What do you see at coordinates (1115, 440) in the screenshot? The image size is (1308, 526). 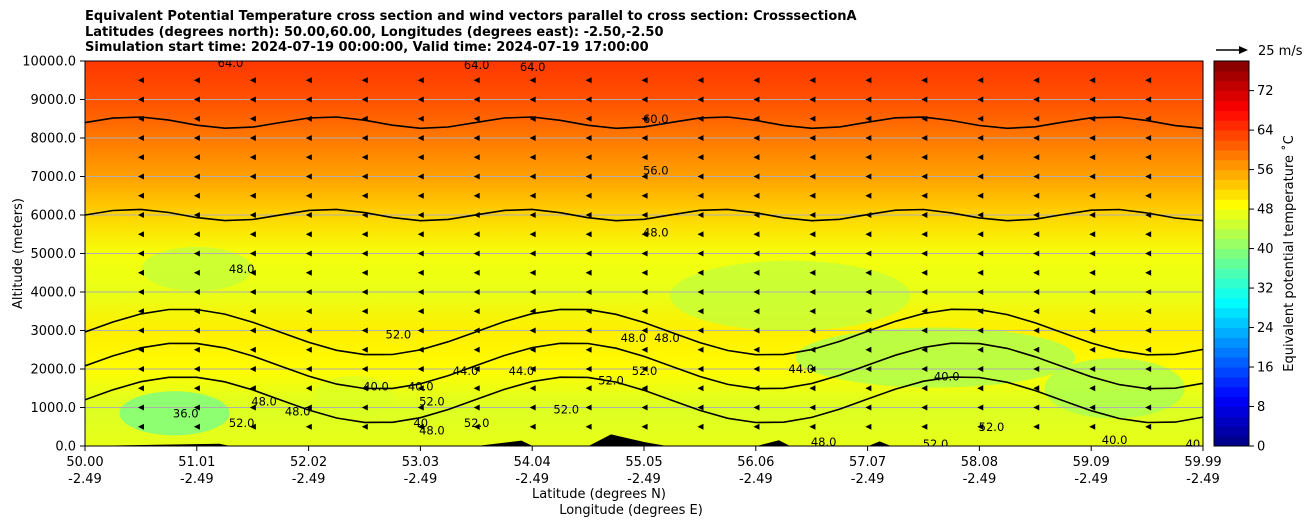 I see `contour-label: 40.0` at bounding box center [1115, 440].